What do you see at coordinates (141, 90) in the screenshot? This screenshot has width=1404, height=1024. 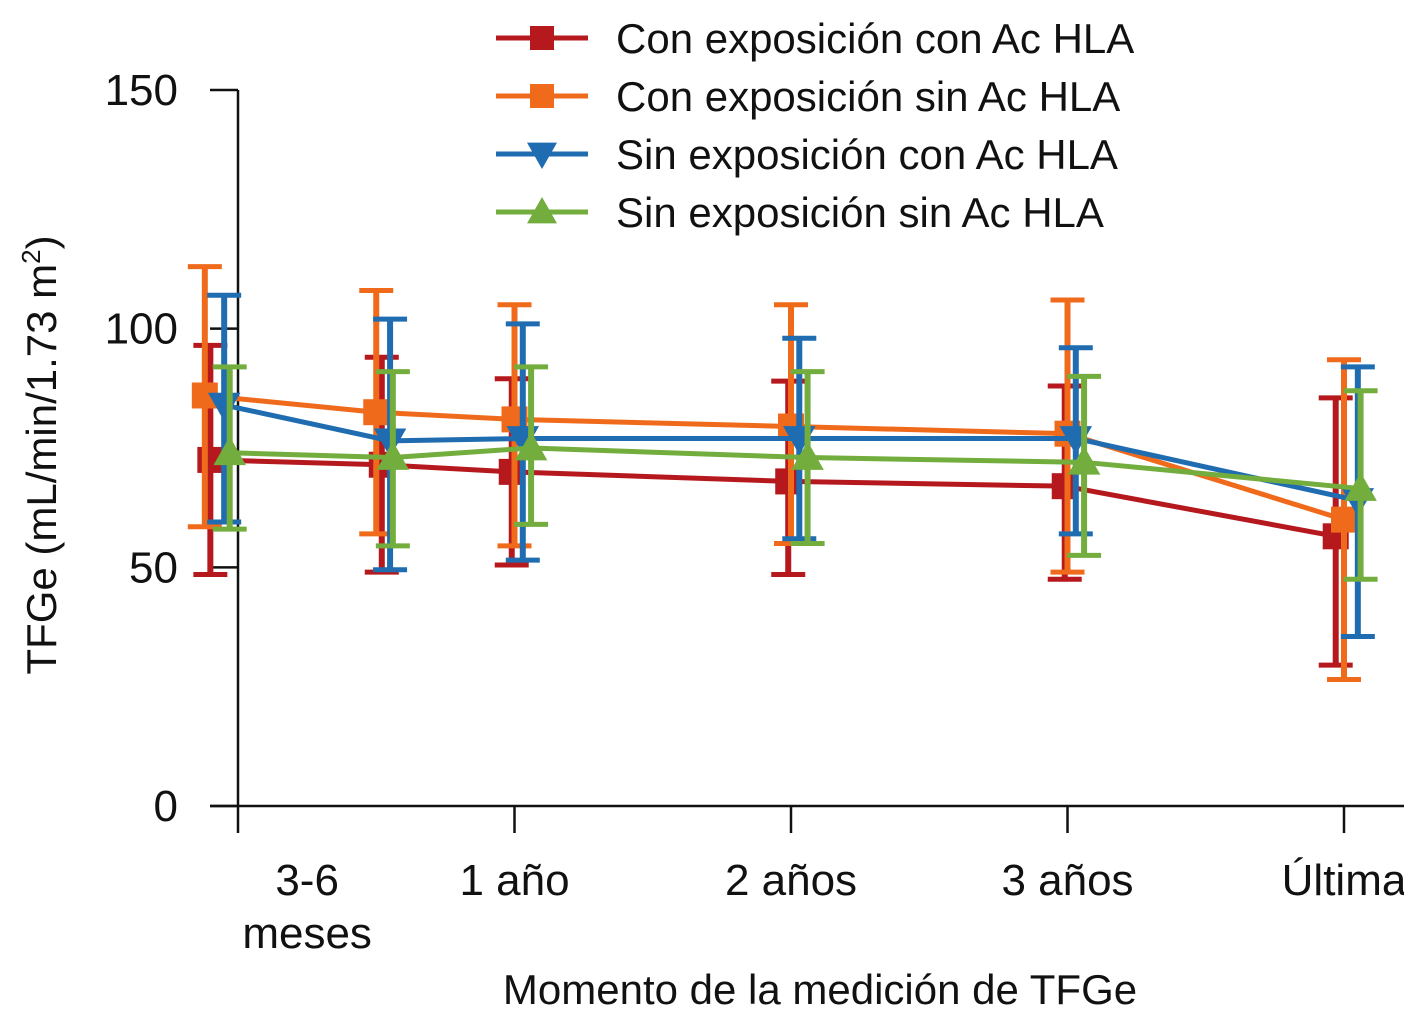 I see `y-tick-label-150: 150` at bounding box center [141, 90].